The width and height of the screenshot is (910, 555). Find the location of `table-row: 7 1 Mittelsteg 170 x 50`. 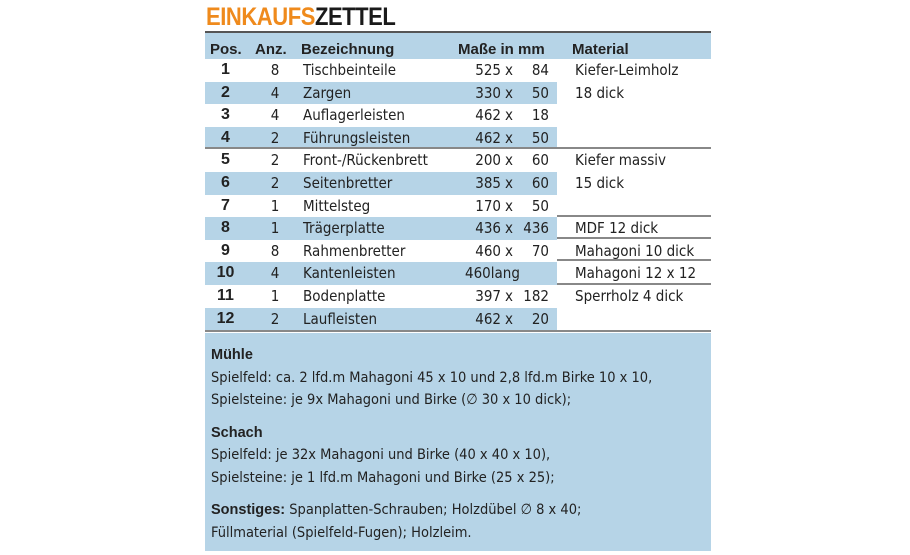

table-row: 7 1 Mittelsteg 170 x 50 is located at coordinates (458, 206).